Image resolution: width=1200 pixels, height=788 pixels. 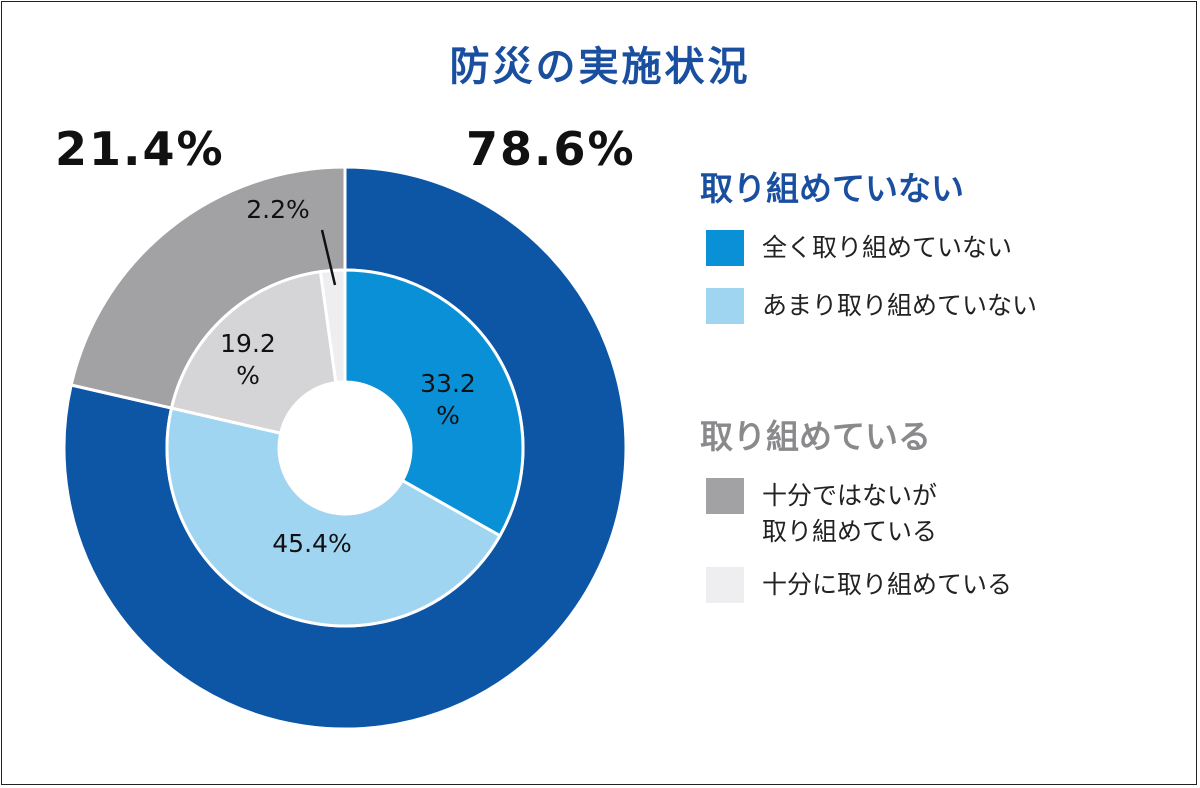 I want to click on legend-item: 十分ではないが 取り組めている, so click(x=821, y=514).